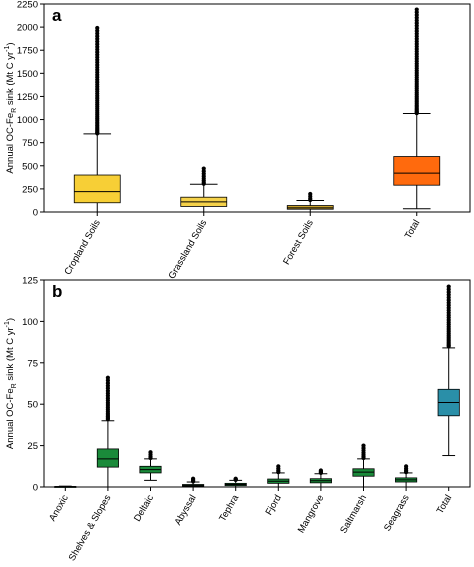 Image resolution: width=474 pixels, height=567 pixels. Describe the element at coordinates (93, 469) in the screenshot. I see `box-shelves-slopes: Shelves & Slopes` at that location.